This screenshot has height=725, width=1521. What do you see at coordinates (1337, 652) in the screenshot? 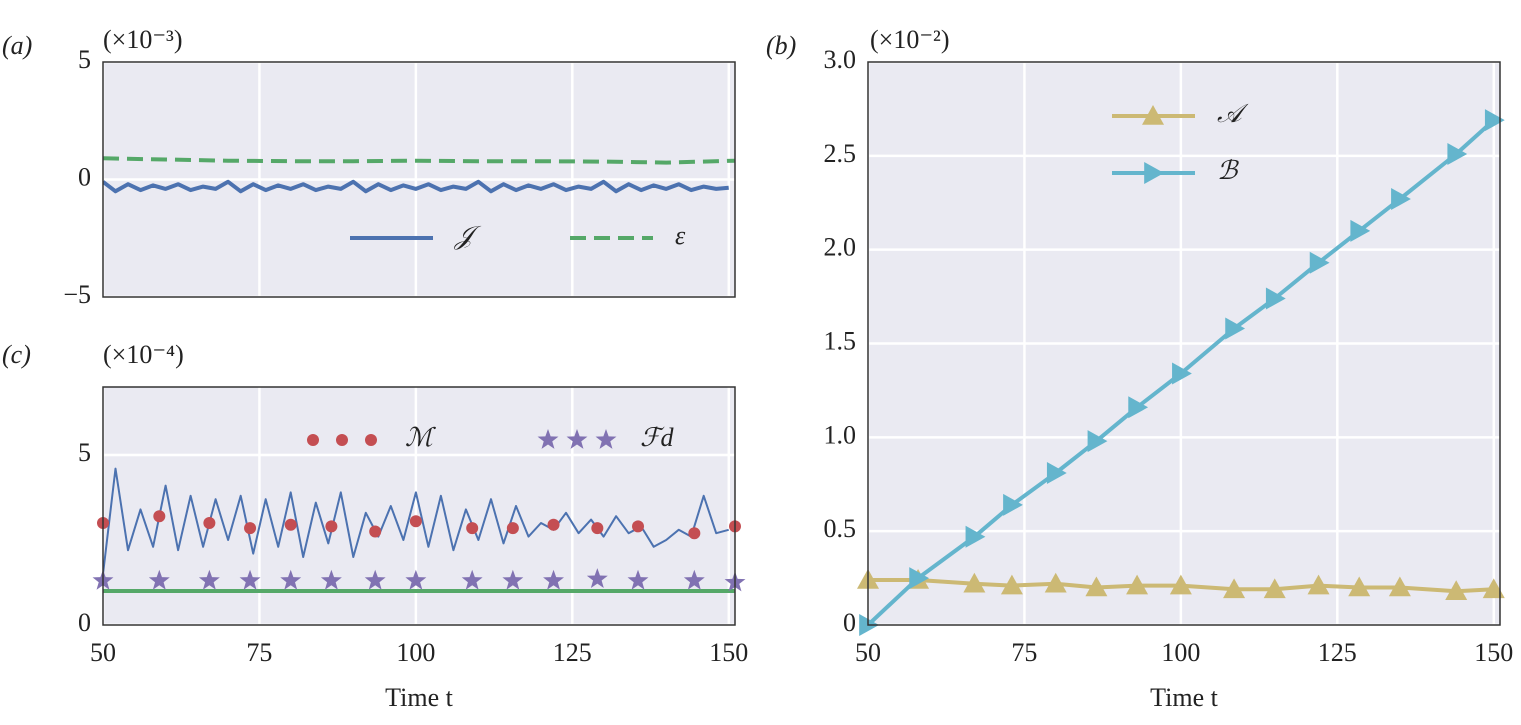
I see `x-tick-label: 125` at bounding box center [1337, 652].